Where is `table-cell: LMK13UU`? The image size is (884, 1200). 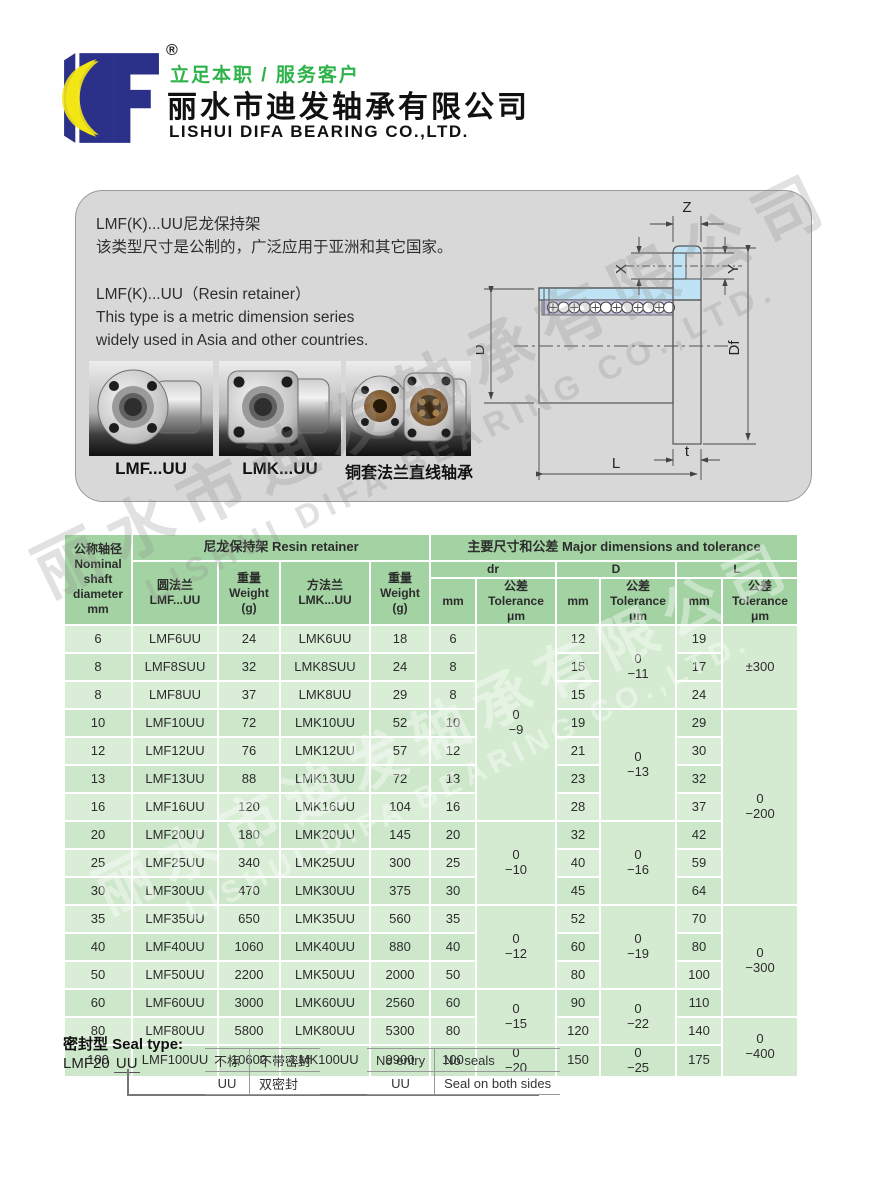 table-cell: LMK13UU is located at coordinates (325, 779).